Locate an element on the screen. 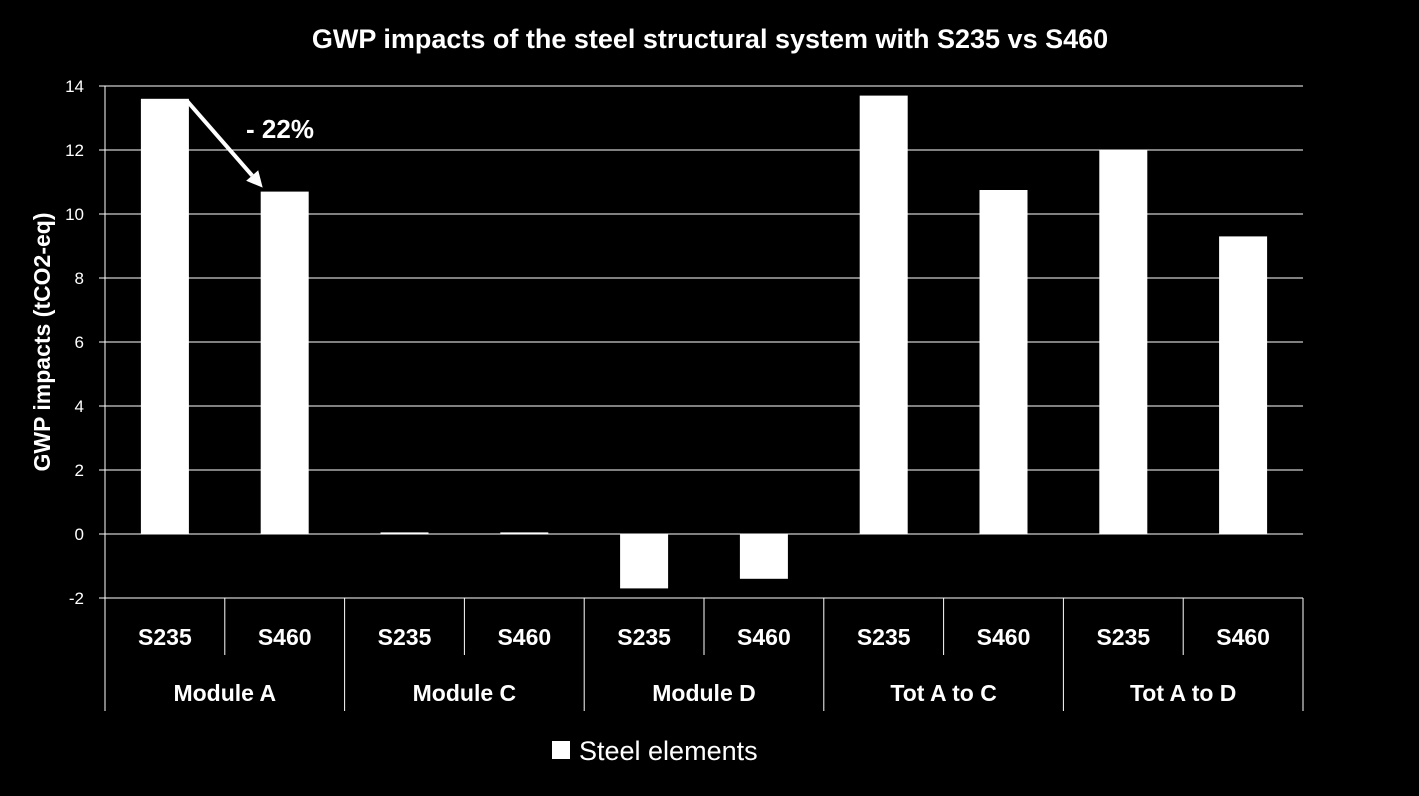 This screenshot has height=796, width=1419. annotation-label: - 22% is located at coordinates (280, 129).